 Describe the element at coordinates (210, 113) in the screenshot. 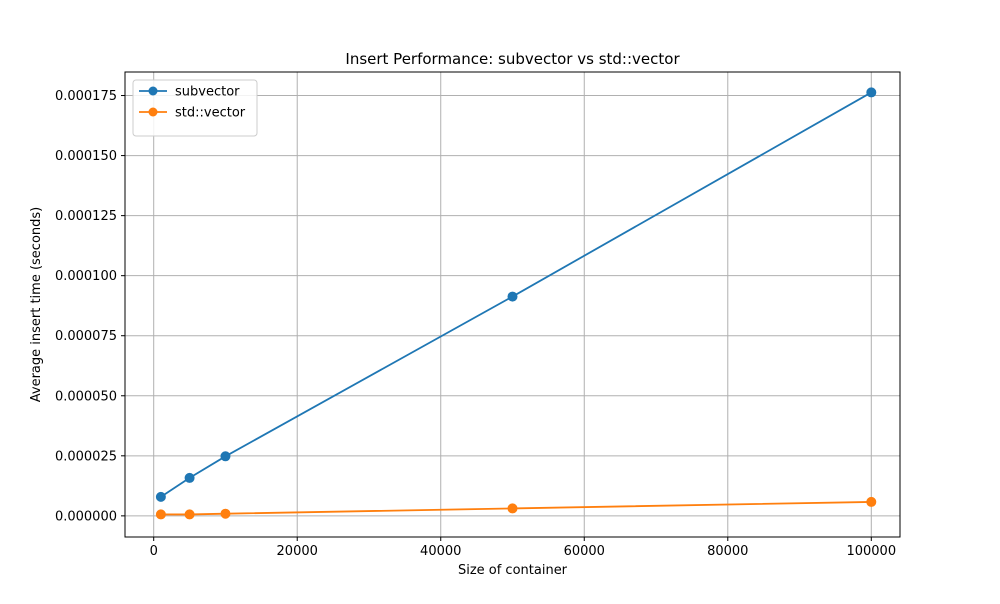

I see `legend-label-std-vector: std::vector` at that location.